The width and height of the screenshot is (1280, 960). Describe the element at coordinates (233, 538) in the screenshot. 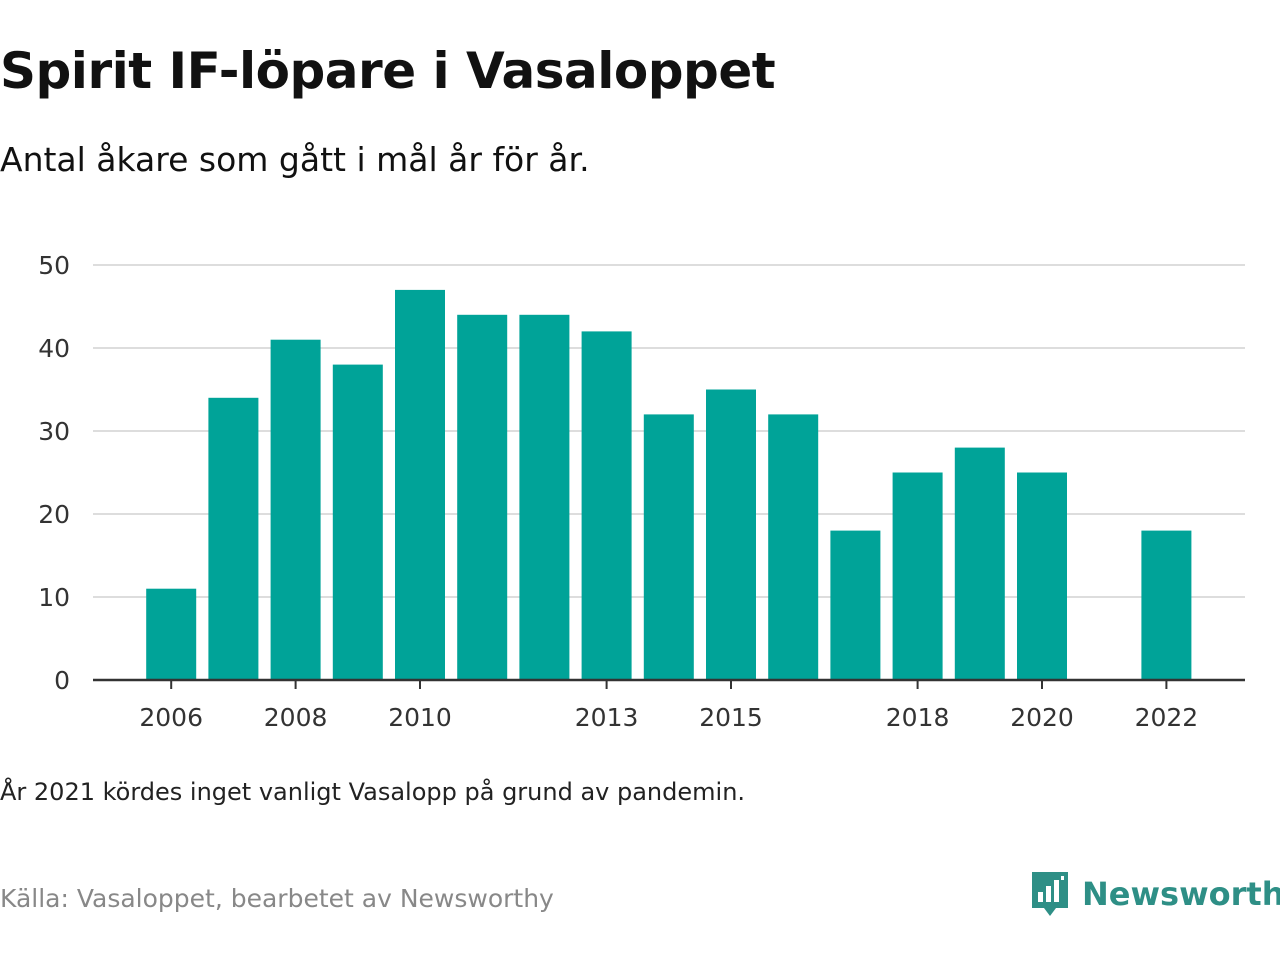

I see `bar-2007` at that location.